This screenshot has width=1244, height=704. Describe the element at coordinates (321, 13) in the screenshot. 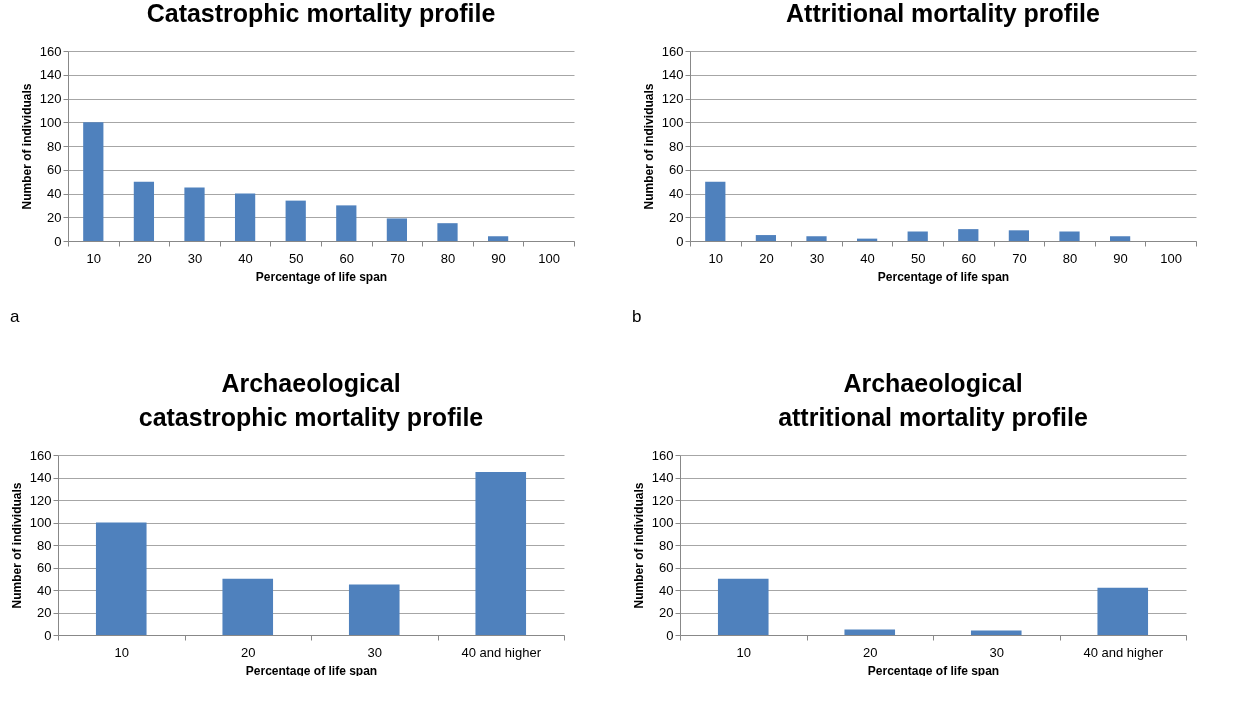

I see `chart-title: Catastrophic mortality profile` at that location.